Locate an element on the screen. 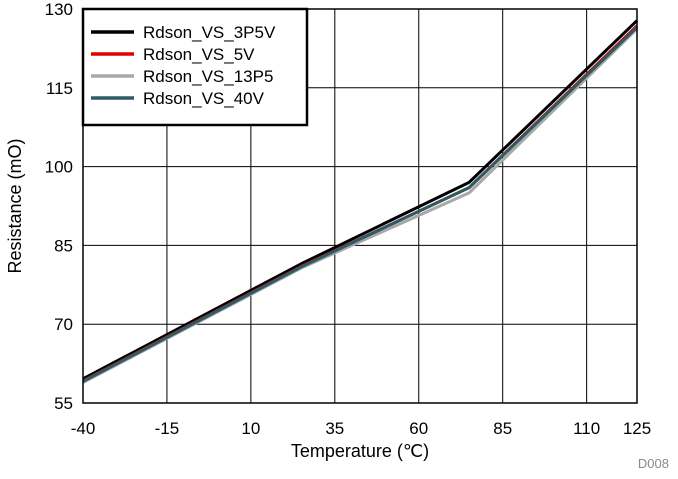 The height and width of the screenshot is (479, 678). x-tick-label: 35 is located at coordinates (334, 428).